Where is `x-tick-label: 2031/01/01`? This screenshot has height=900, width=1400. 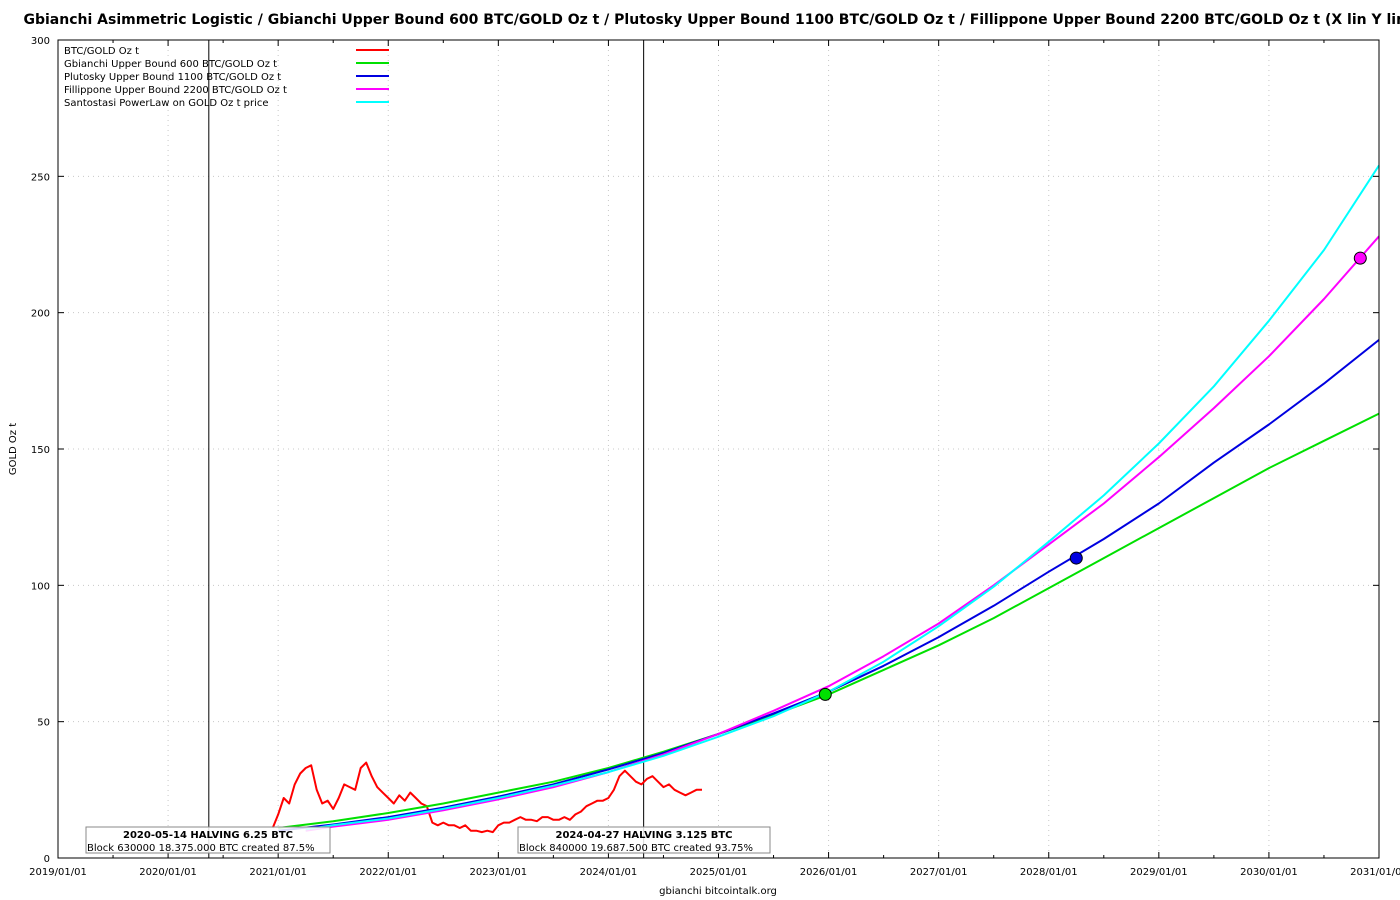 x-tick-label: 2031/01/01 is located at coordinates (1375, 872).